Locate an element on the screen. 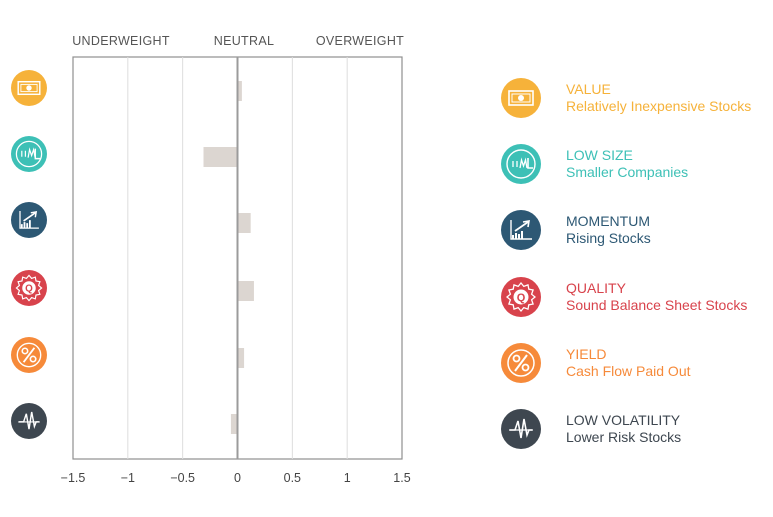 This screenshot has height=517, width=773. legend-factor-name: QUALITY is located at coordinates (596, 288).